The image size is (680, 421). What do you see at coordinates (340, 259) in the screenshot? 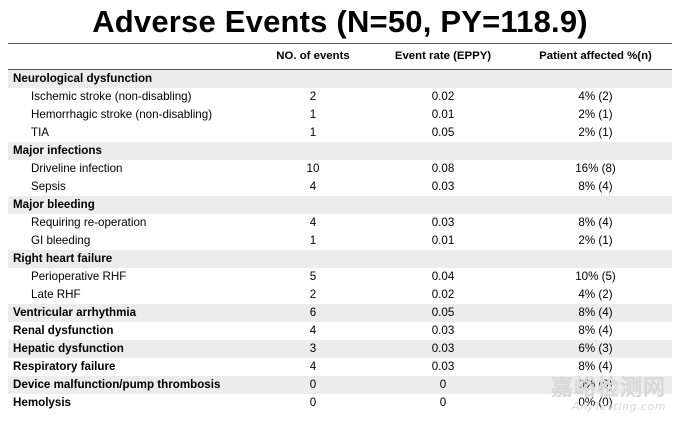
I see `section-header-rhf: Right heart failure` at bounding box center [340, 259].